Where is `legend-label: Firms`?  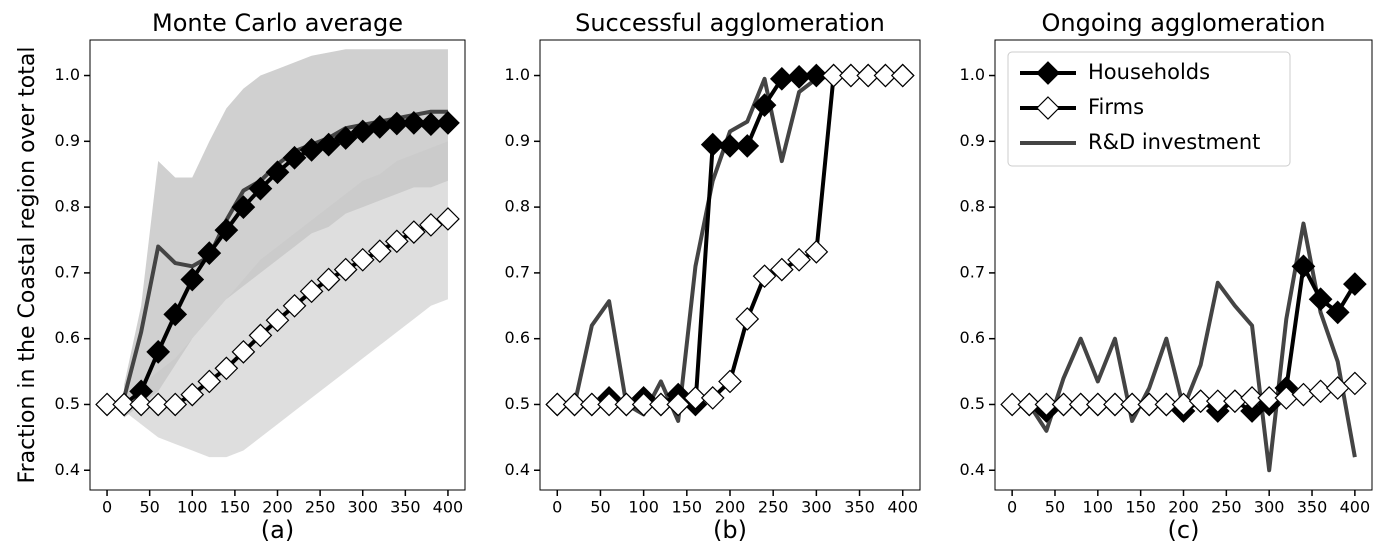
legend-label: Firms is located at coordinates (1116, 107).